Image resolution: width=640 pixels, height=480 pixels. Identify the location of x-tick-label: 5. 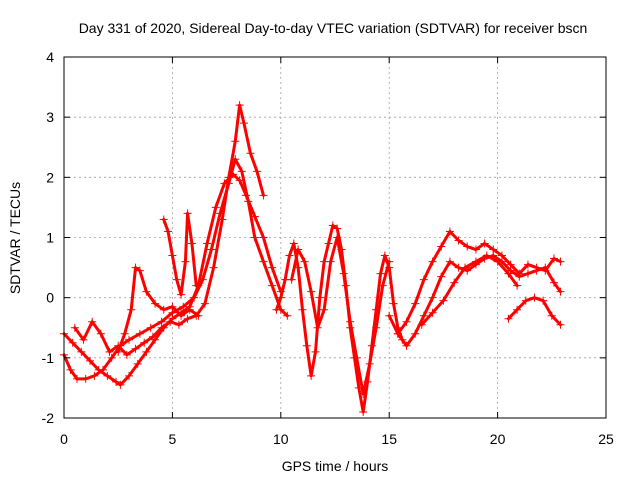
(173, 439).